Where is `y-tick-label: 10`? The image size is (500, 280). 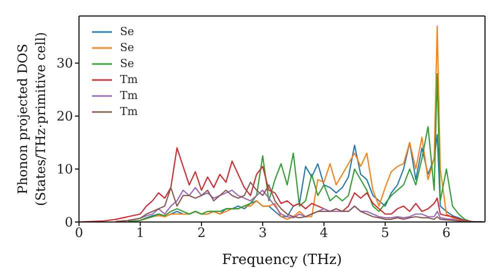 y-tick-label: 10 is located at coordinates (64, 170).